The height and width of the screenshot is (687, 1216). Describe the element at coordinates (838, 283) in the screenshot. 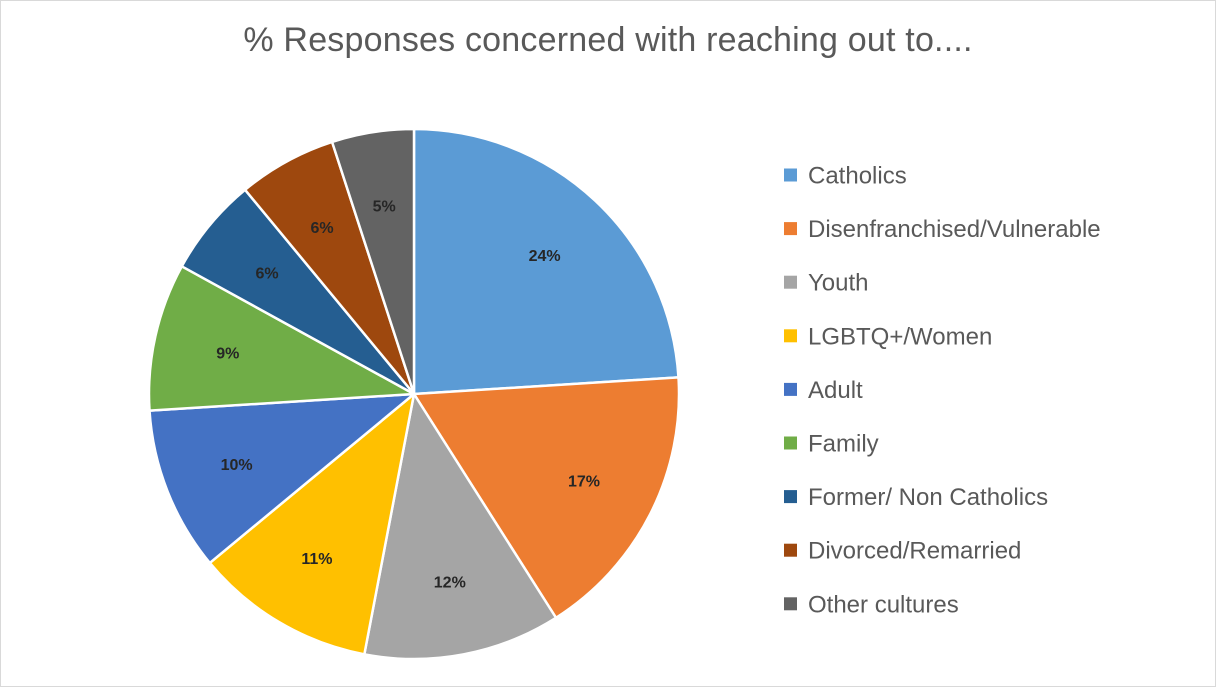

I see `legend-label: Youth` at that location.